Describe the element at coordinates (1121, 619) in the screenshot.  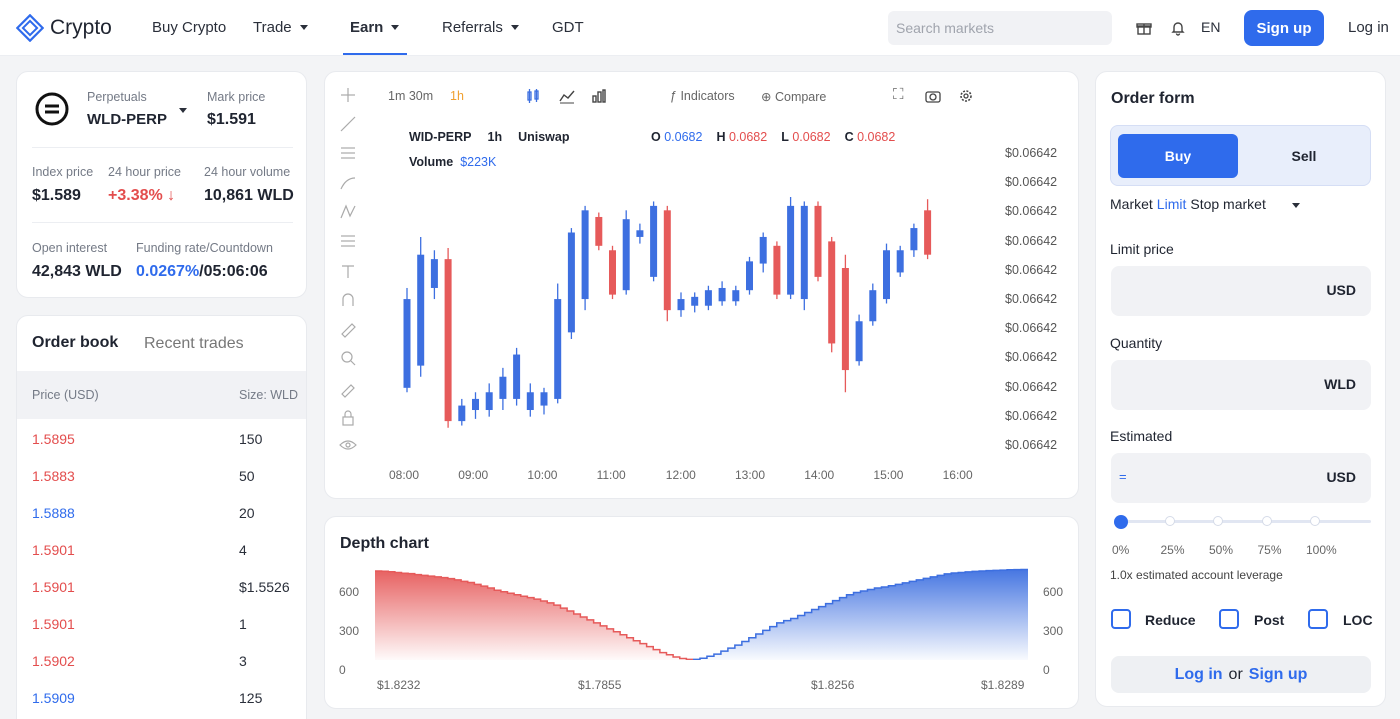
I see `reduce-checkbox` at that location.